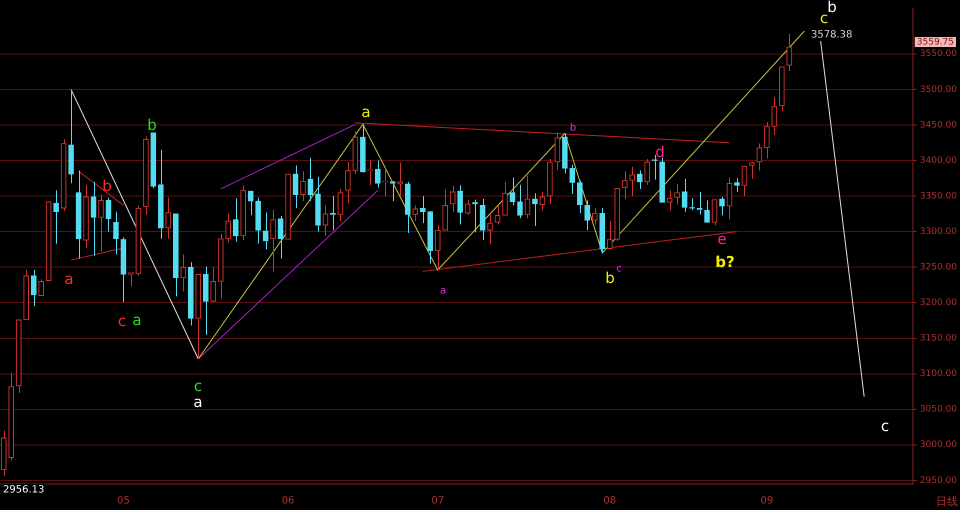 The height and width of the screenshot is (510, 960). Describe the element at coordinates (939, 54) in the screenshot. I see `y-tick-label: 3550.00` at that location.